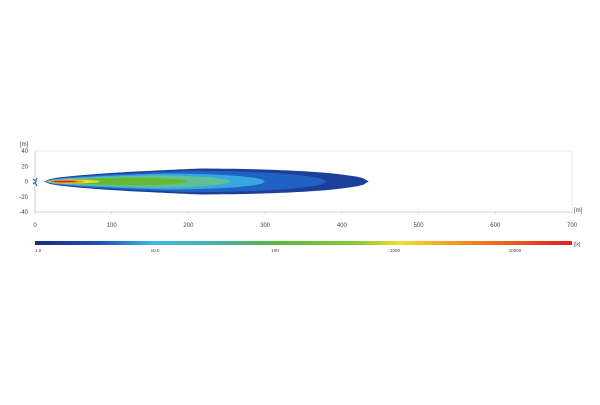 The height and width of the screenshot is (405, 600). Describe the element at coordinates (64, 181) in the screenshot. I see `contour-band-10000lx` at that location.